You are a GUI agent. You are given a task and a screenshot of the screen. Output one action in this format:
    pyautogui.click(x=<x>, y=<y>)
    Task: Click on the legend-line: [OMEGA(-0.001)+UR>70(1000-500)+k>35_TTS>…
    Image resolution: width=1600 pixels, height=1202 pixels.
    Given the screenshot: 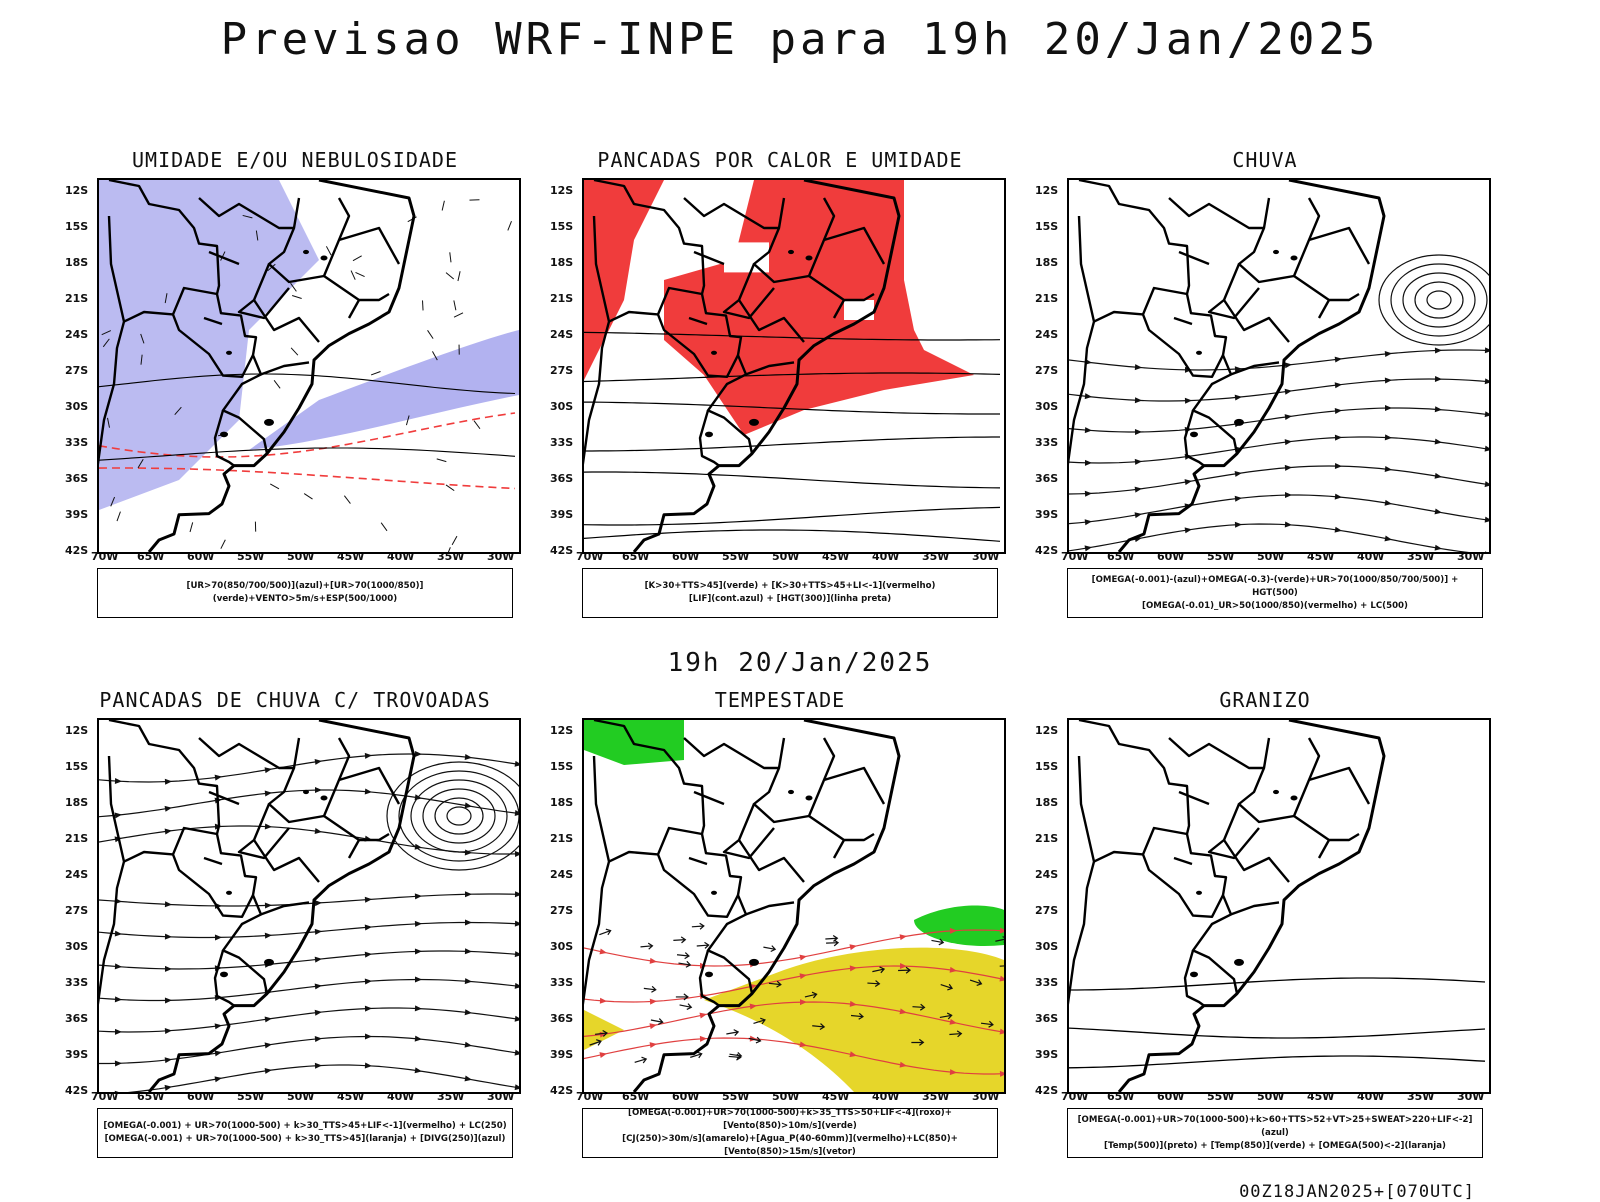 What is the action you would take?
    pyautogui.click(x=790, y=1120)
    